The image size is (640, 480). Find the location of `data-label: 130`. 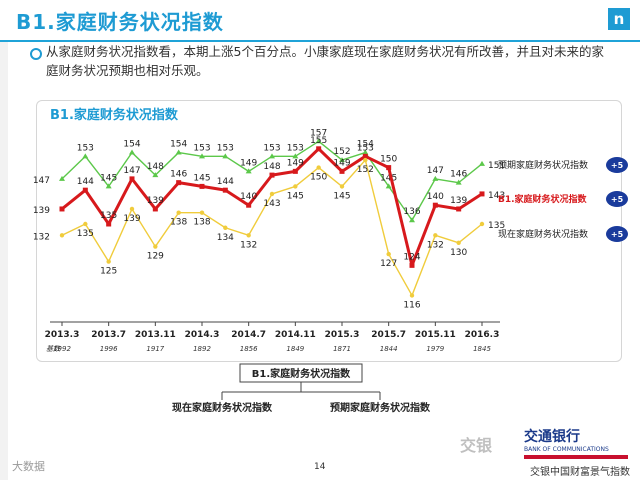

data-label: 130 is located at coordinates (458, 253).